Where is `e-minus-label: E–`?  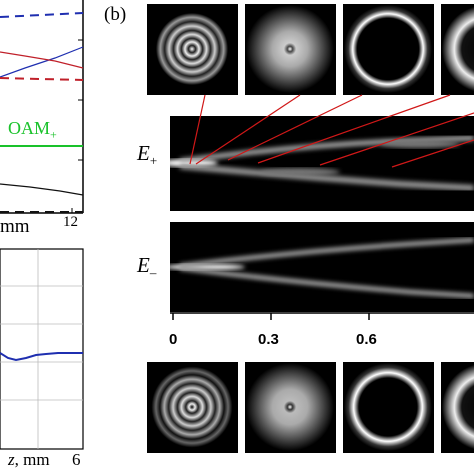 e-minus-label: E– is located at coordinates (147, 267).